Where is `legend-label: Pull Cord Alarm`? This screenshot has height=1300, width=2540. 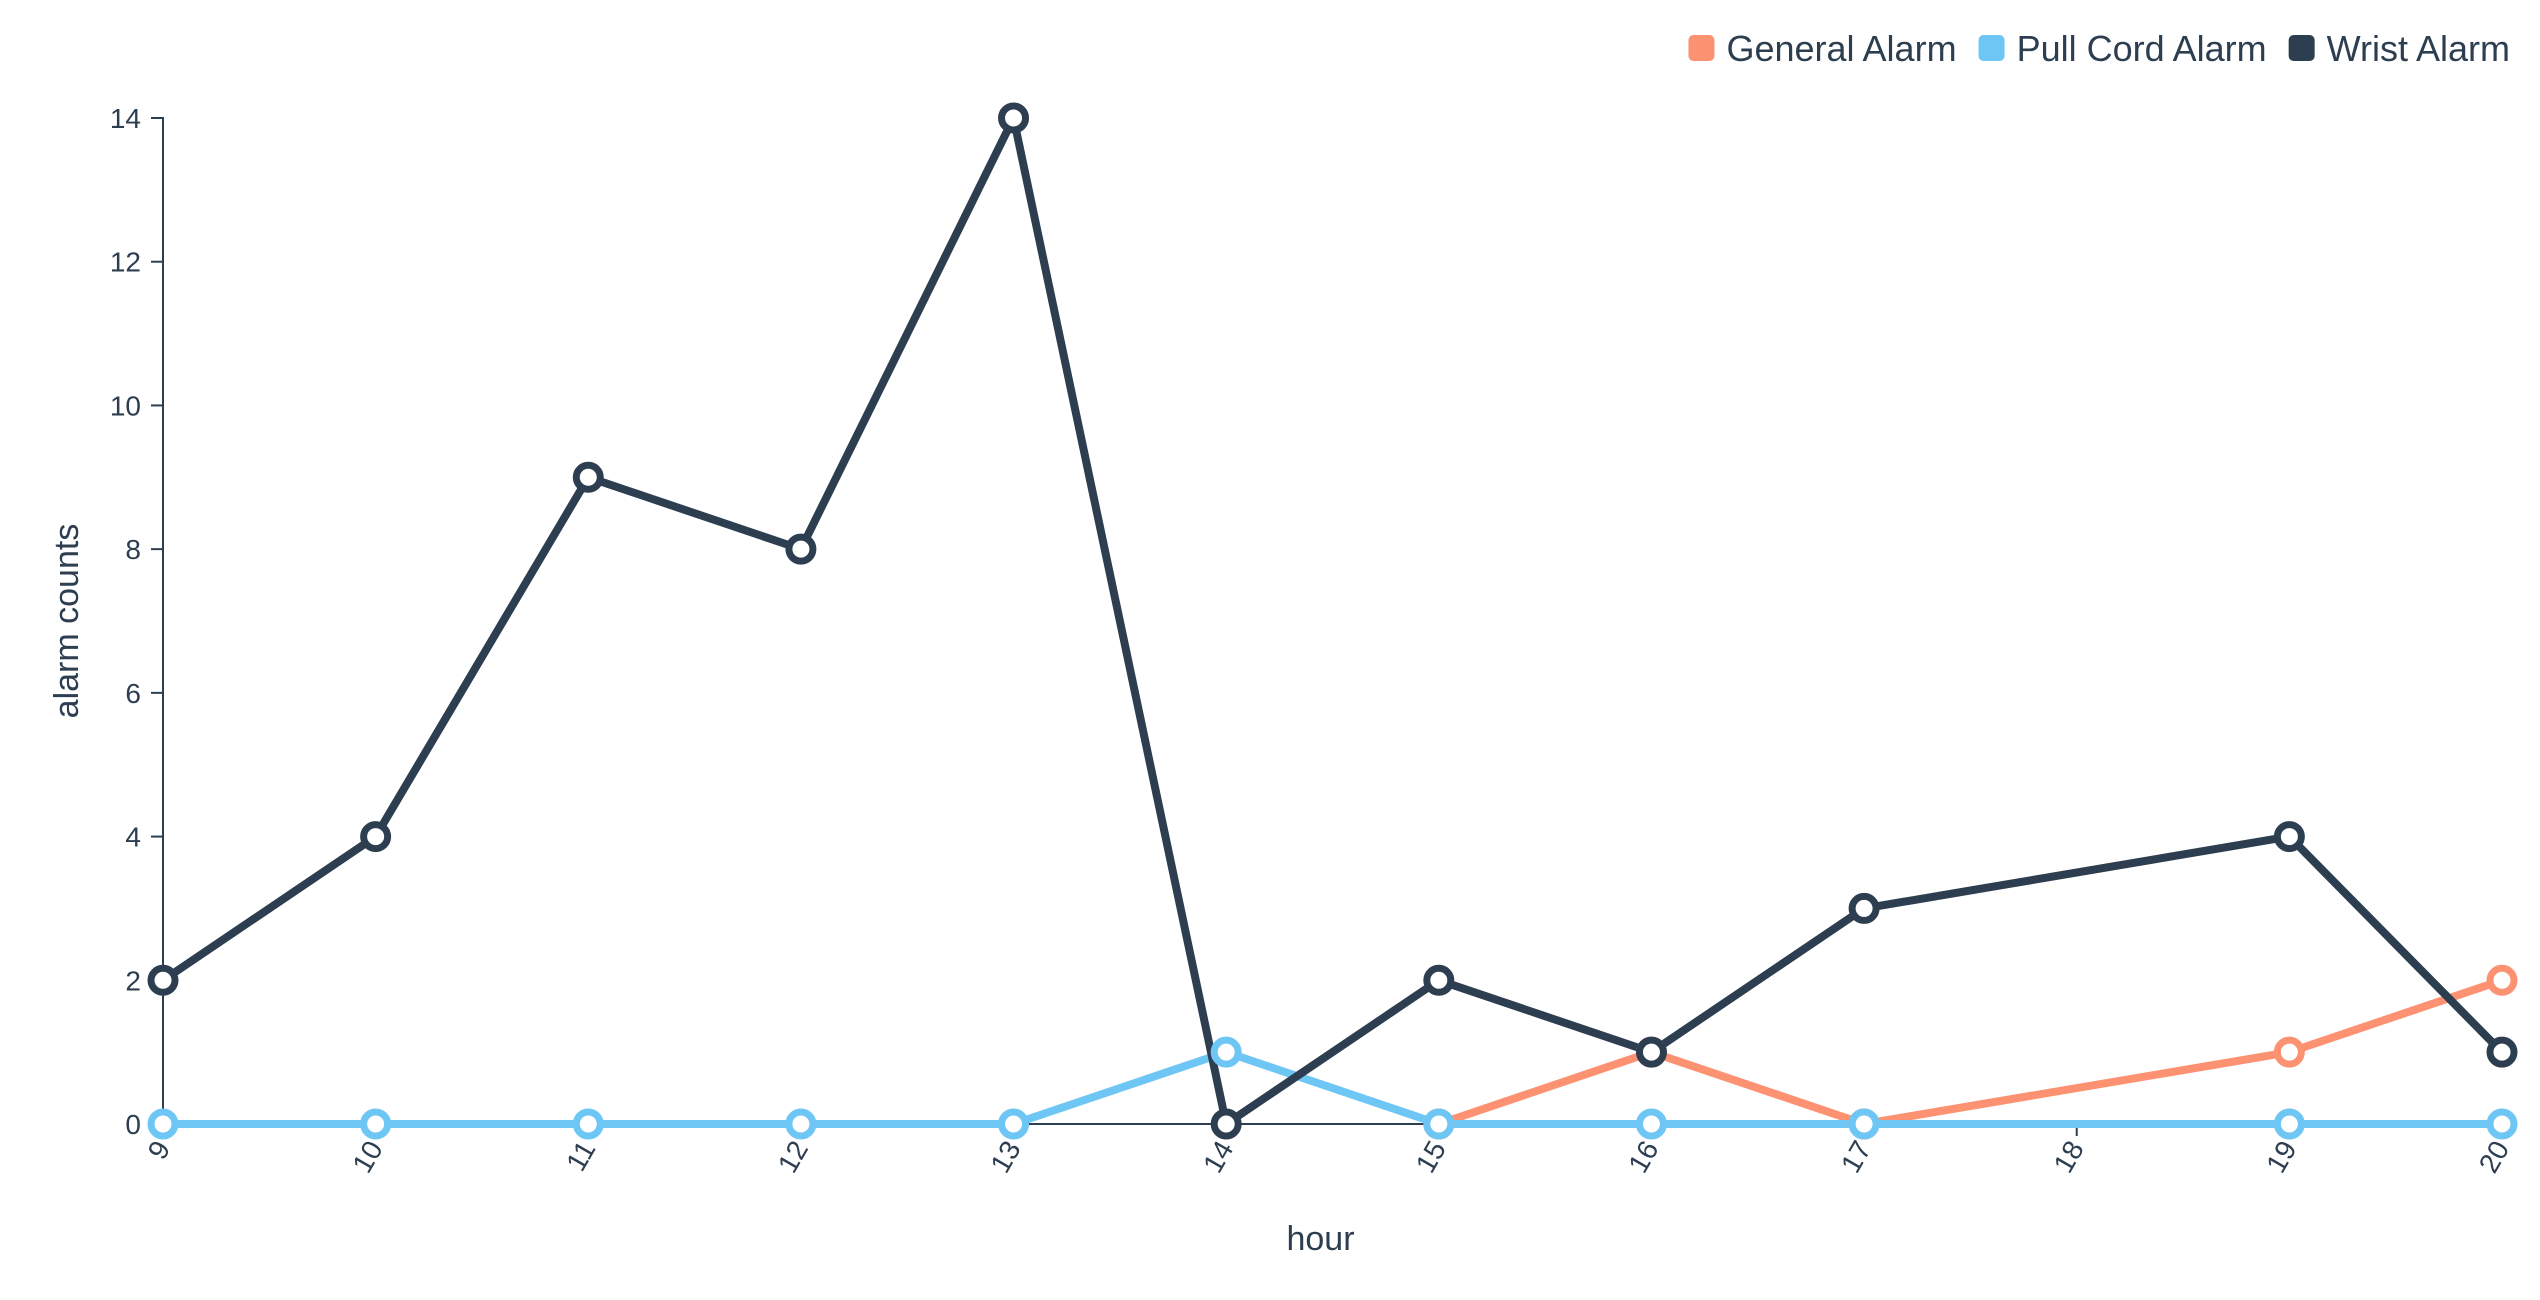
legend-label: Pull Cord Alarm is located at coordinates (2142, 48).